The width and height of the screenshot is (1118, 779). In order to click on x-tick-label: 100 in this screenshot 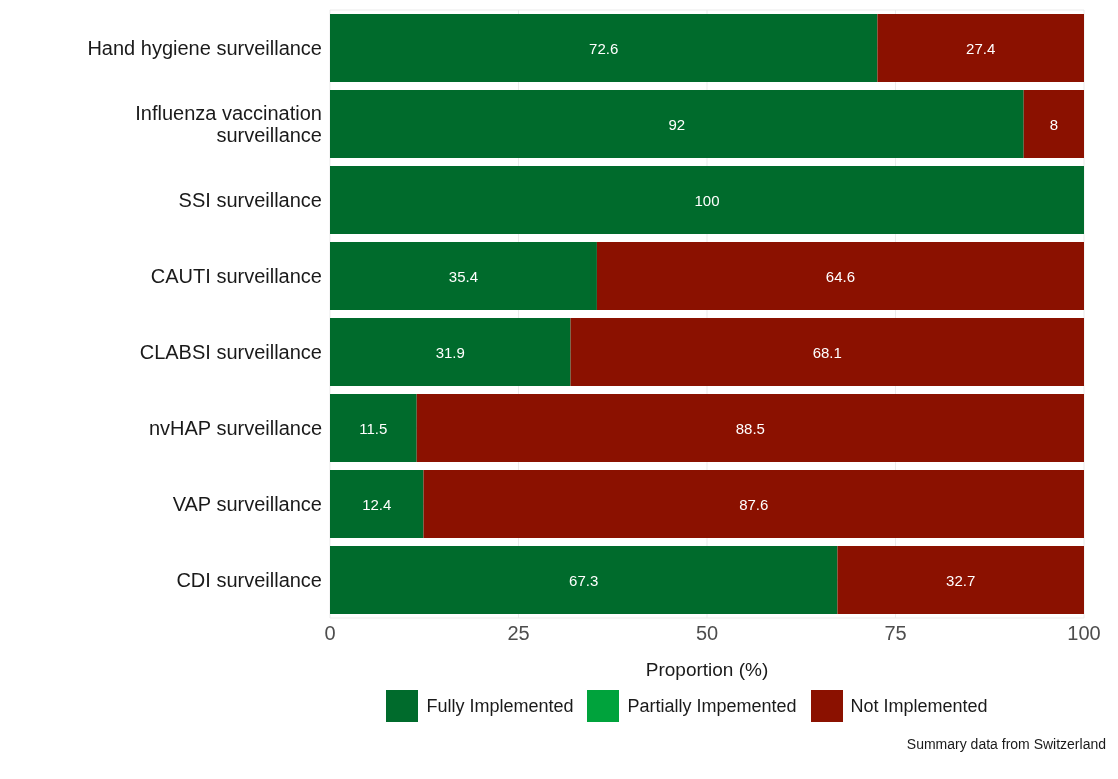, I will do `click(1084, 633)`.